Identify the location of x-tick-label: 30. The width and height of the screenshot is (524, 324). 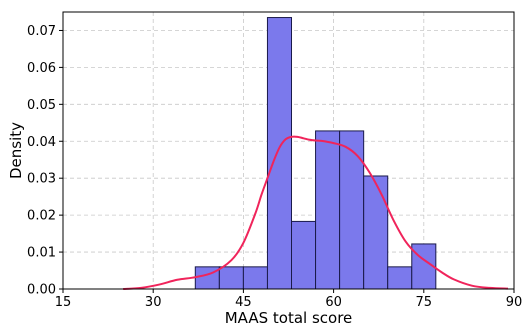
(153, 302).